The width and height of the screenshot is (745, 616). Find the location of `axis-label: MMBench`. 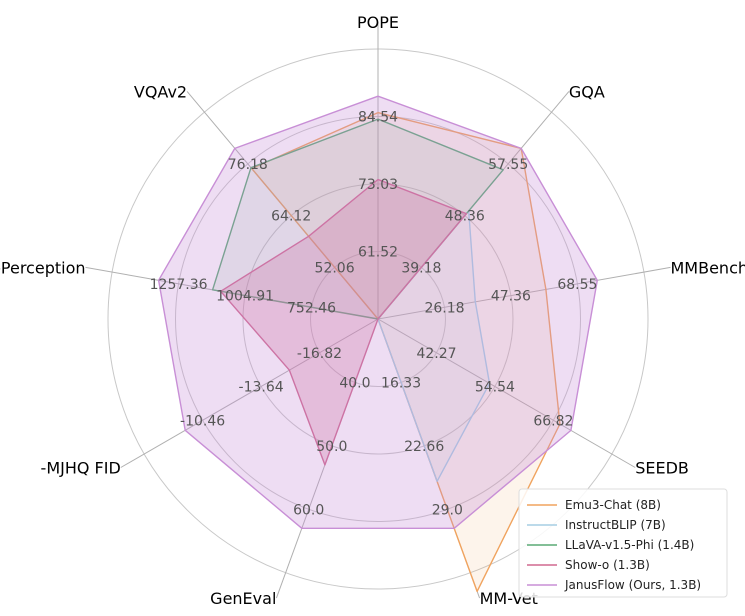

axis-label: MMBench is located at coordinates (708, 267).